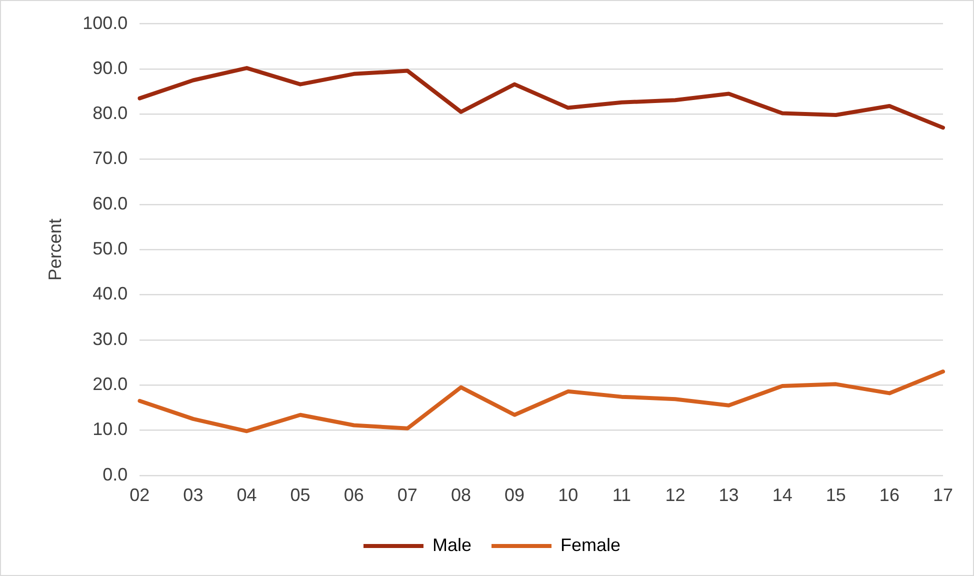 This screenshot has height=576, width=974. I want to click on y-tick-label: 0.0, so click(115, 474).